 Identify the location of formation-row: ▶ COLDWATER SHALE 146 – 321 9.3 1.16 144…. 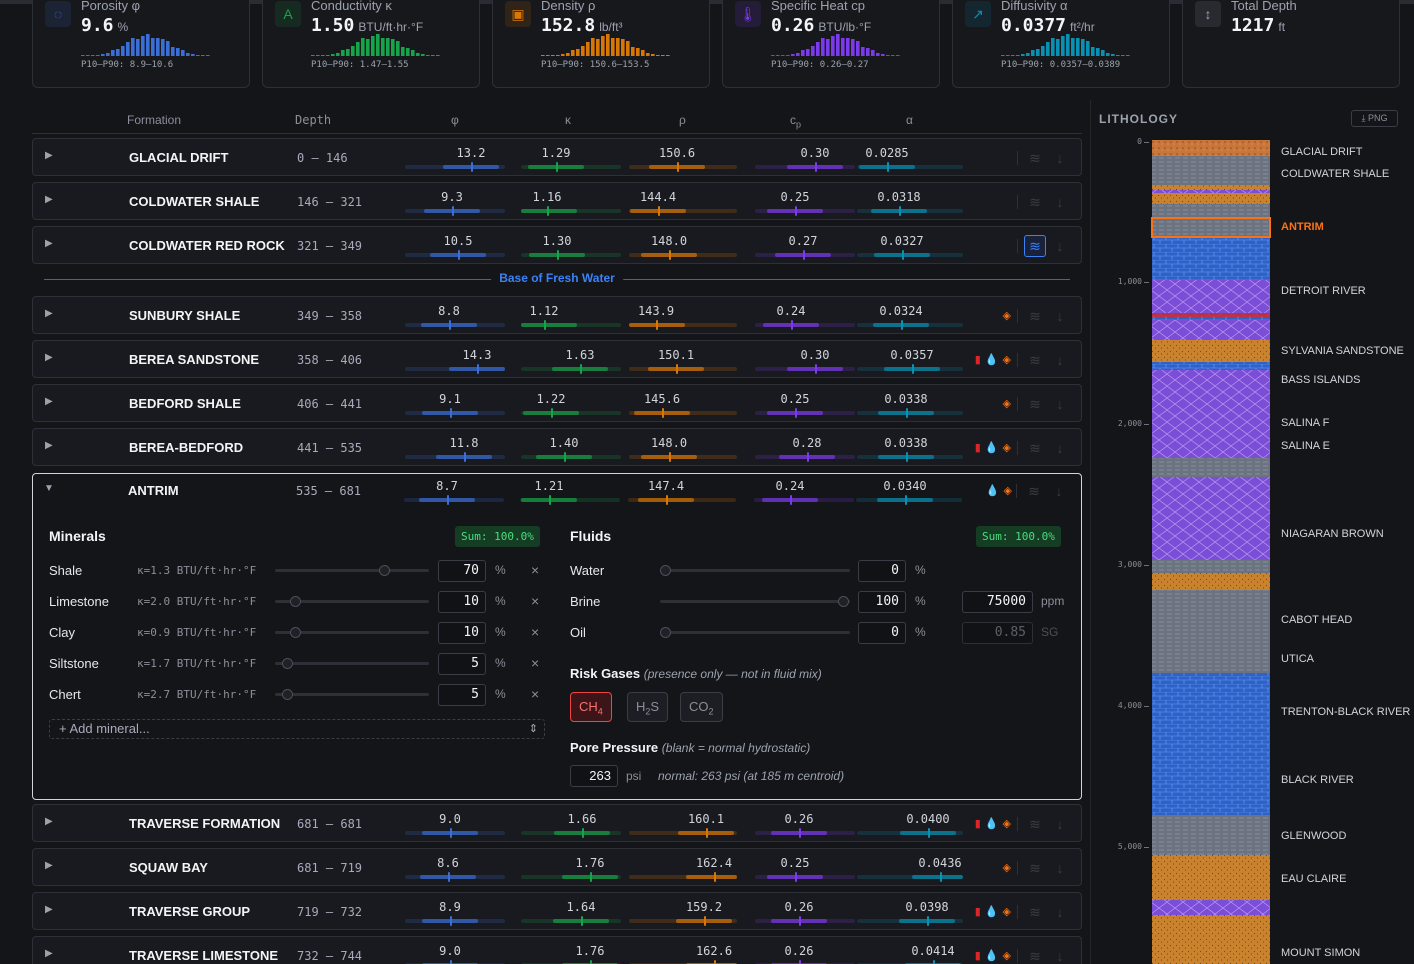
(557, 201).